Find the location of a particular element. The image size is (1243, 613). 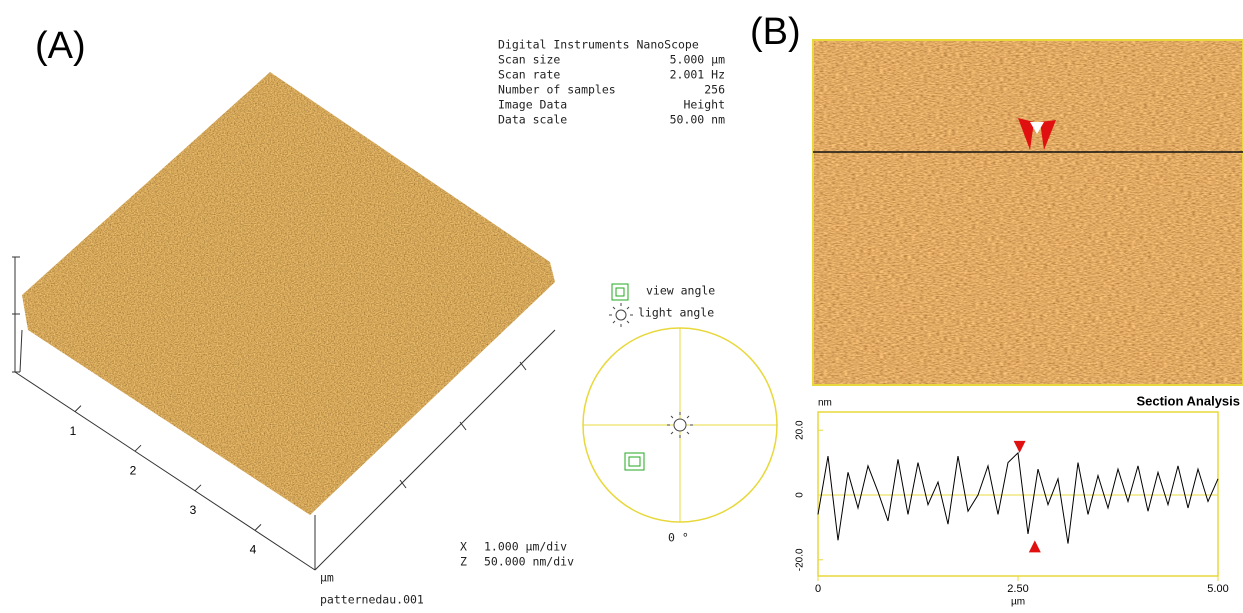

chart-title: Section Analysis is located at coordinates (1188, 400).